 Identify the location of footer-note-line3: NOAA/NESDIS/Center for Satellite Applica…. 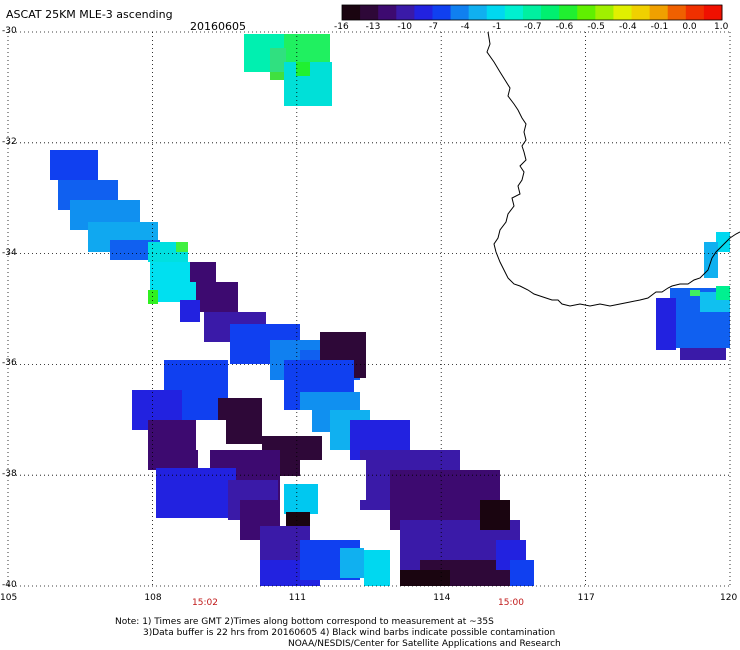
(424, 644).